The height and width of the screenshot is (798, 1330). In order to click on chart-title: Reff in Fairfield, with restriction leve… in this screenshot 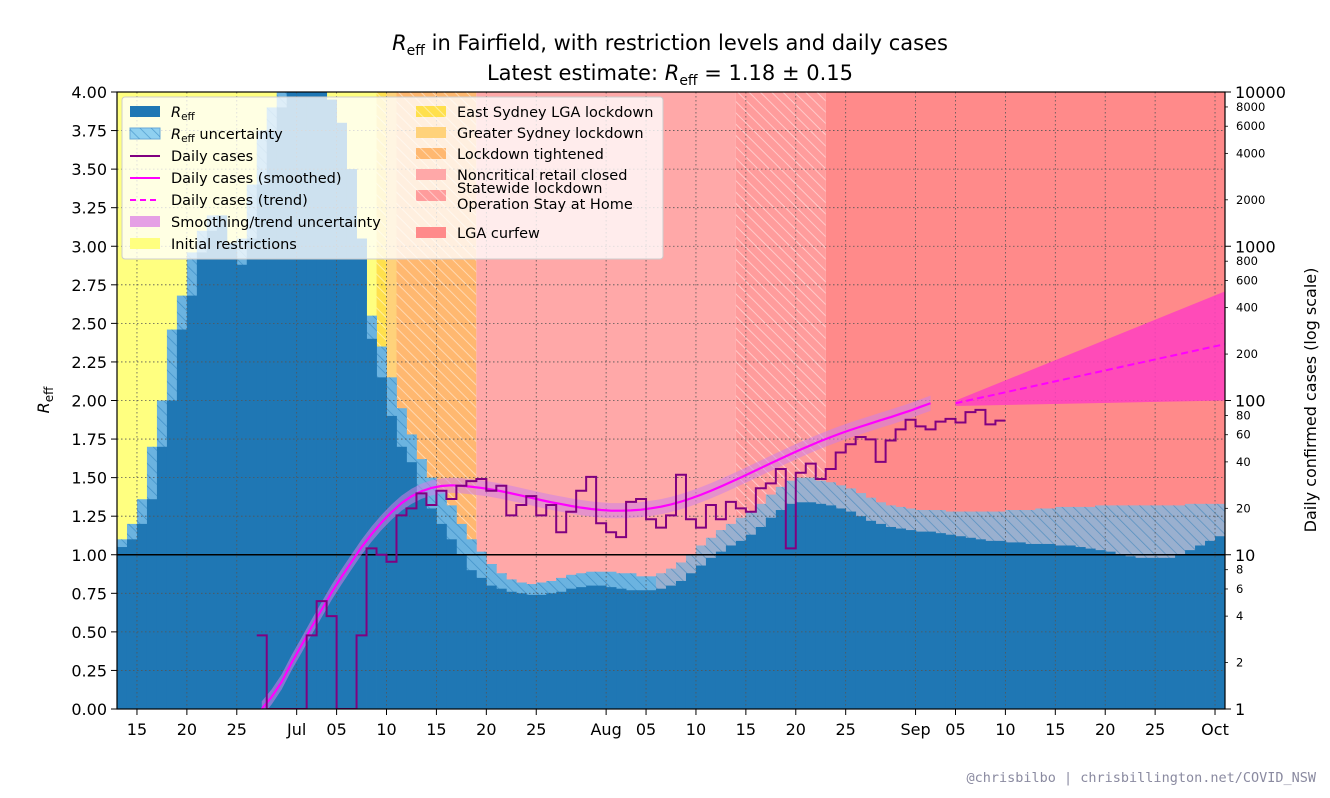, I will do `click(670, 45)`.